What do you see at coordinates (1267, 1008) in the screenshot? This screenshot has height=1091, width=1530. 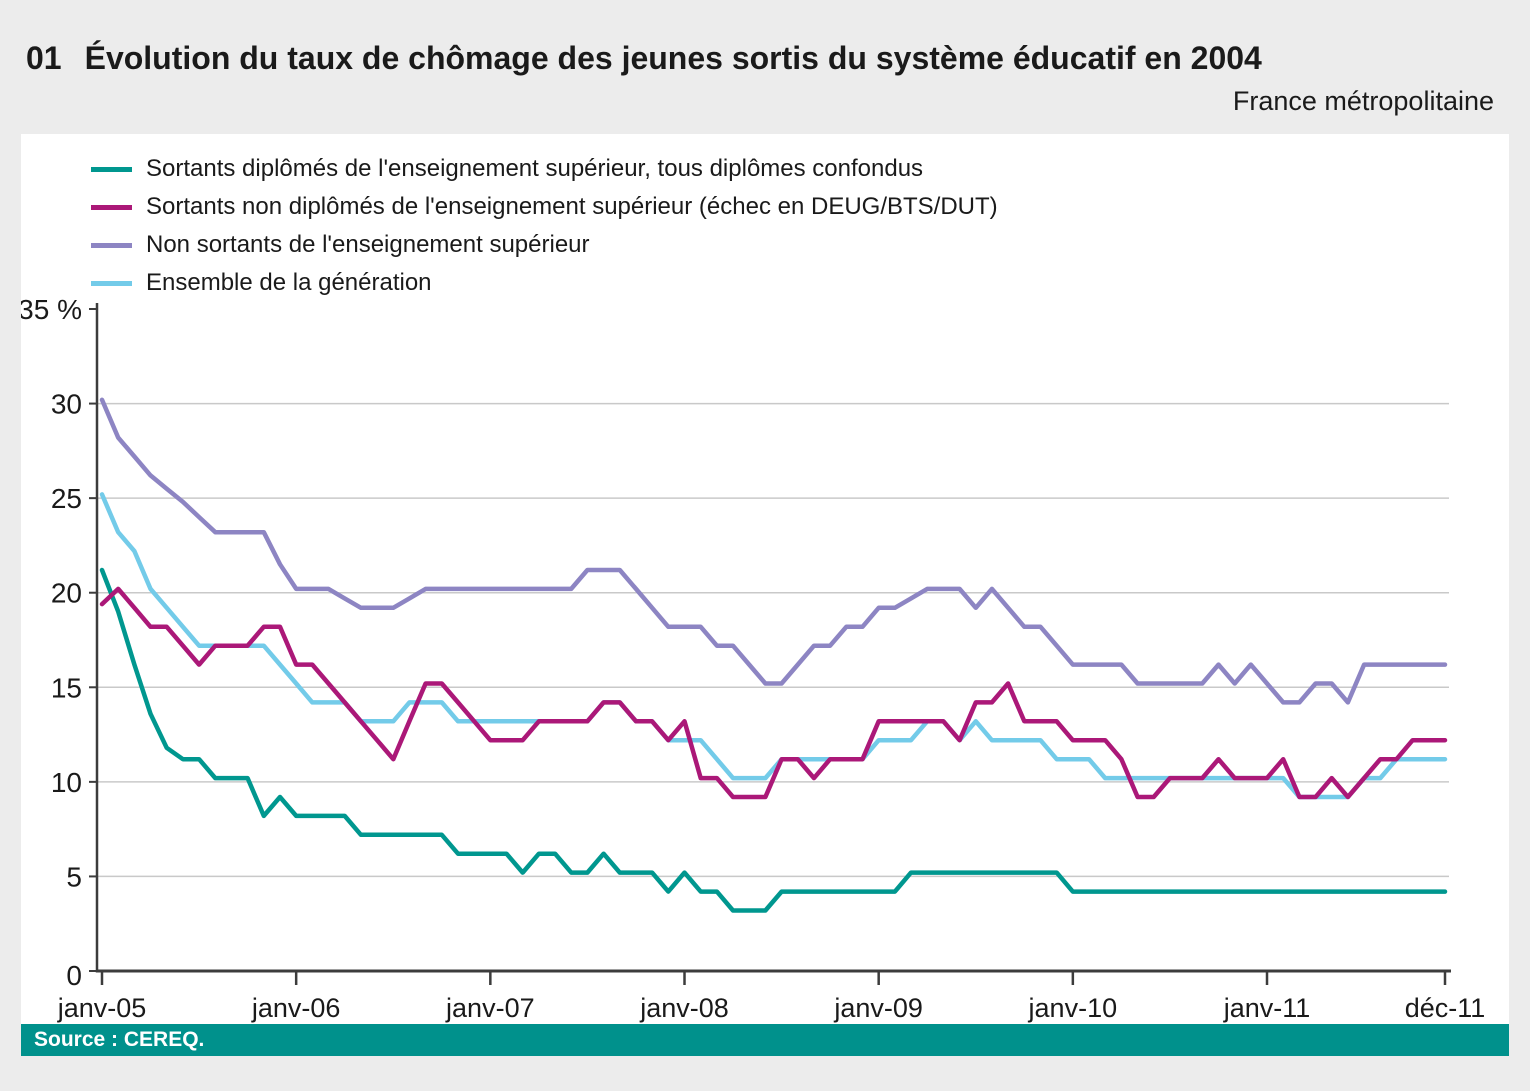 I see `x-tick-label: janv-11` at bounding box center [1267, 1008].